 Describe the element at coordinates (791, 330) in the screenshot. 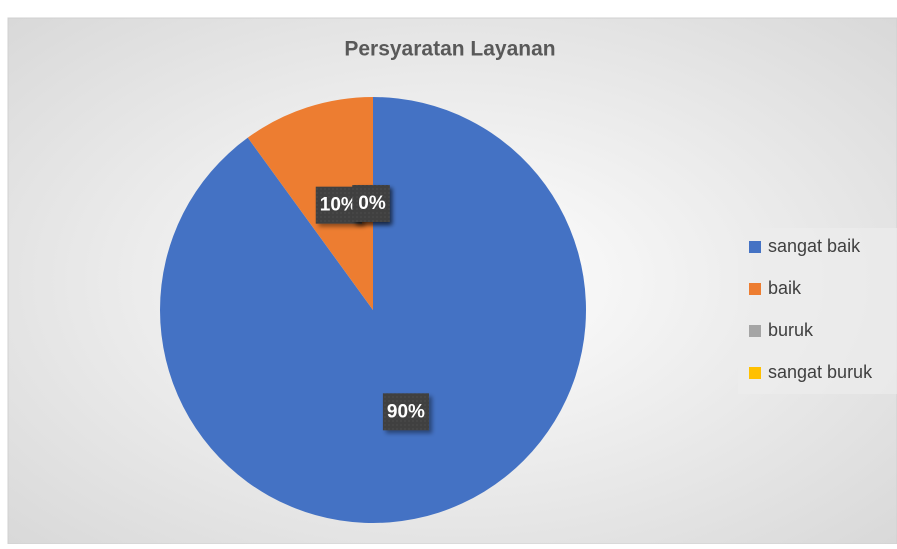

I see `legend-label: buruk` at that location.